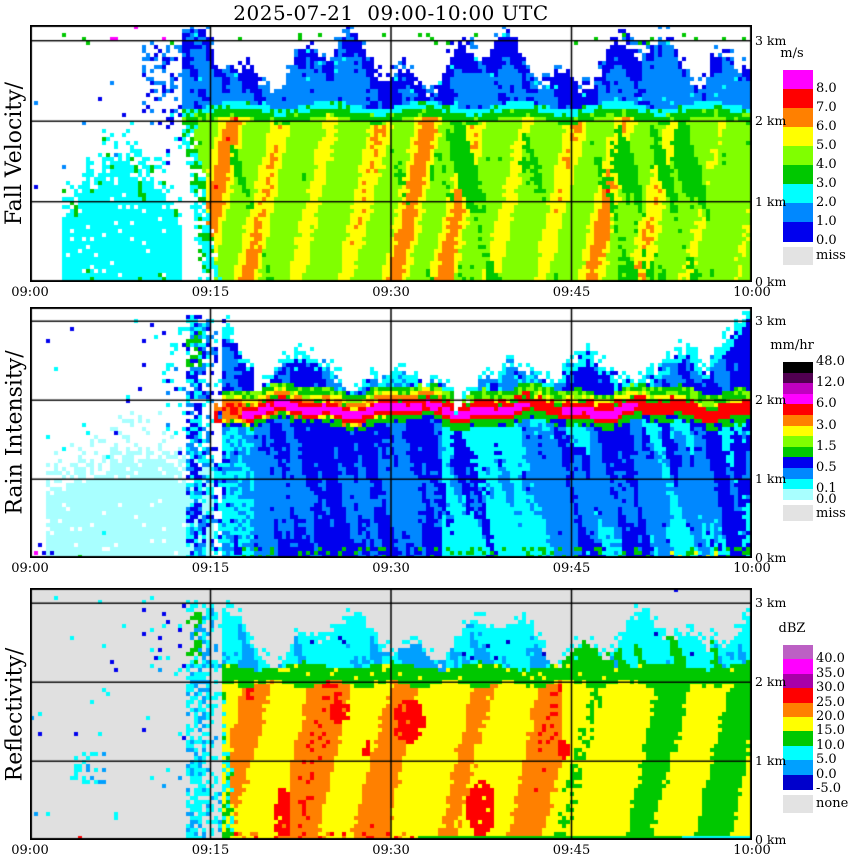 This screenshot has height=868, width=850. I want to click on legend-tick-label: 40.0, so click(830, 659).